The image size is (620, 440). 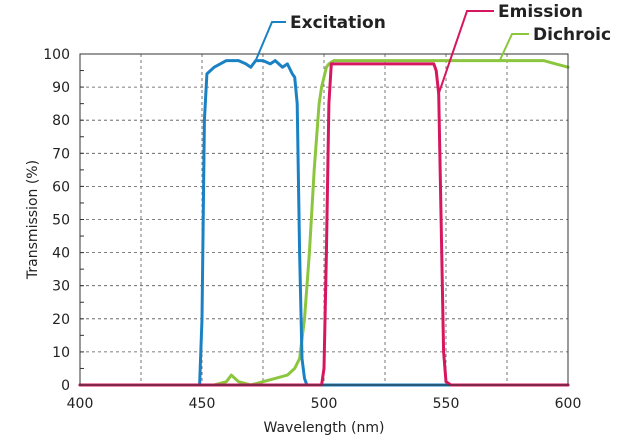 I want to click on y-tick-label: 50, so click(x=61, y=221).